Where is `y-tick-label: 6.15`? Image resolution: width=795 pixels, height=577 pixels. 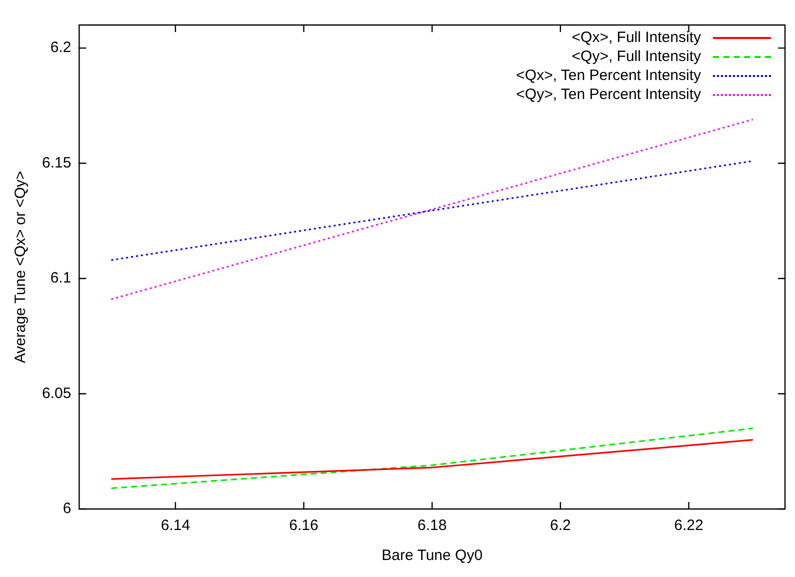 y-tick-label: 6.15 is located at coordinates (57, 163).